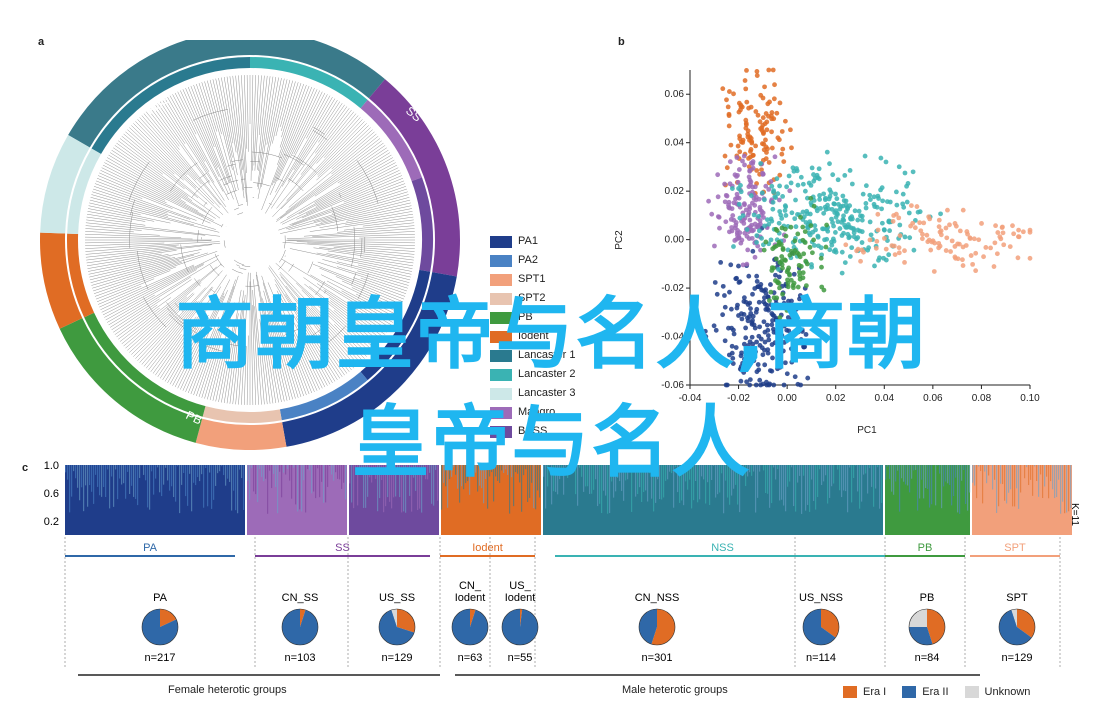 Image resolution: width=1103 pixels, height=722 pixels. I want to click on legend-swatch, so click(501, 279).